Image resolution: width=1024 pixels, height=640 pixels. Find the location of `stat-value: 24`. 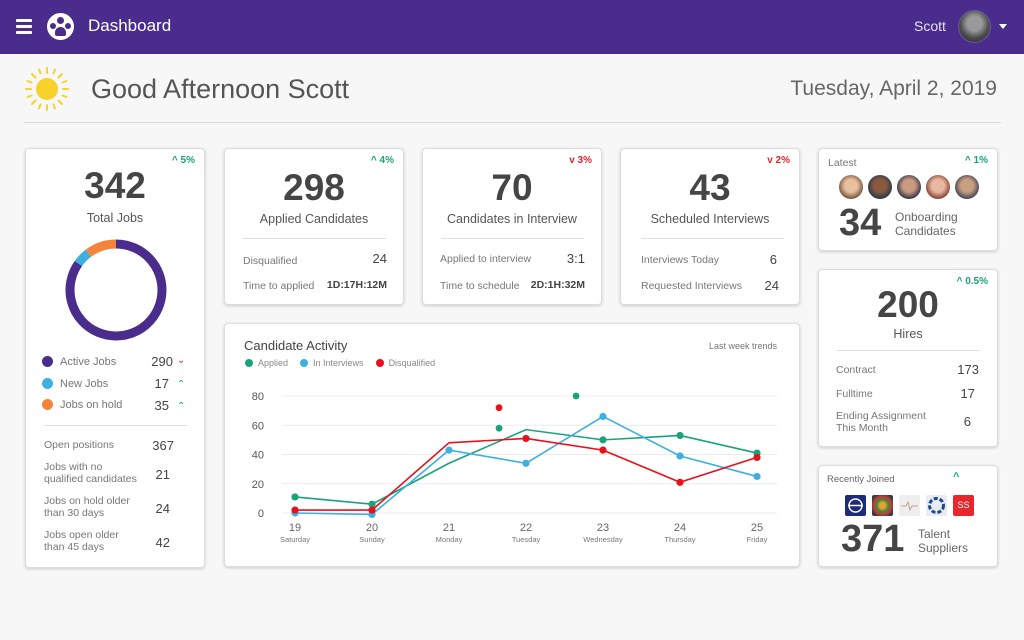

stat-value: 24 is located at coordinates (162, 508).